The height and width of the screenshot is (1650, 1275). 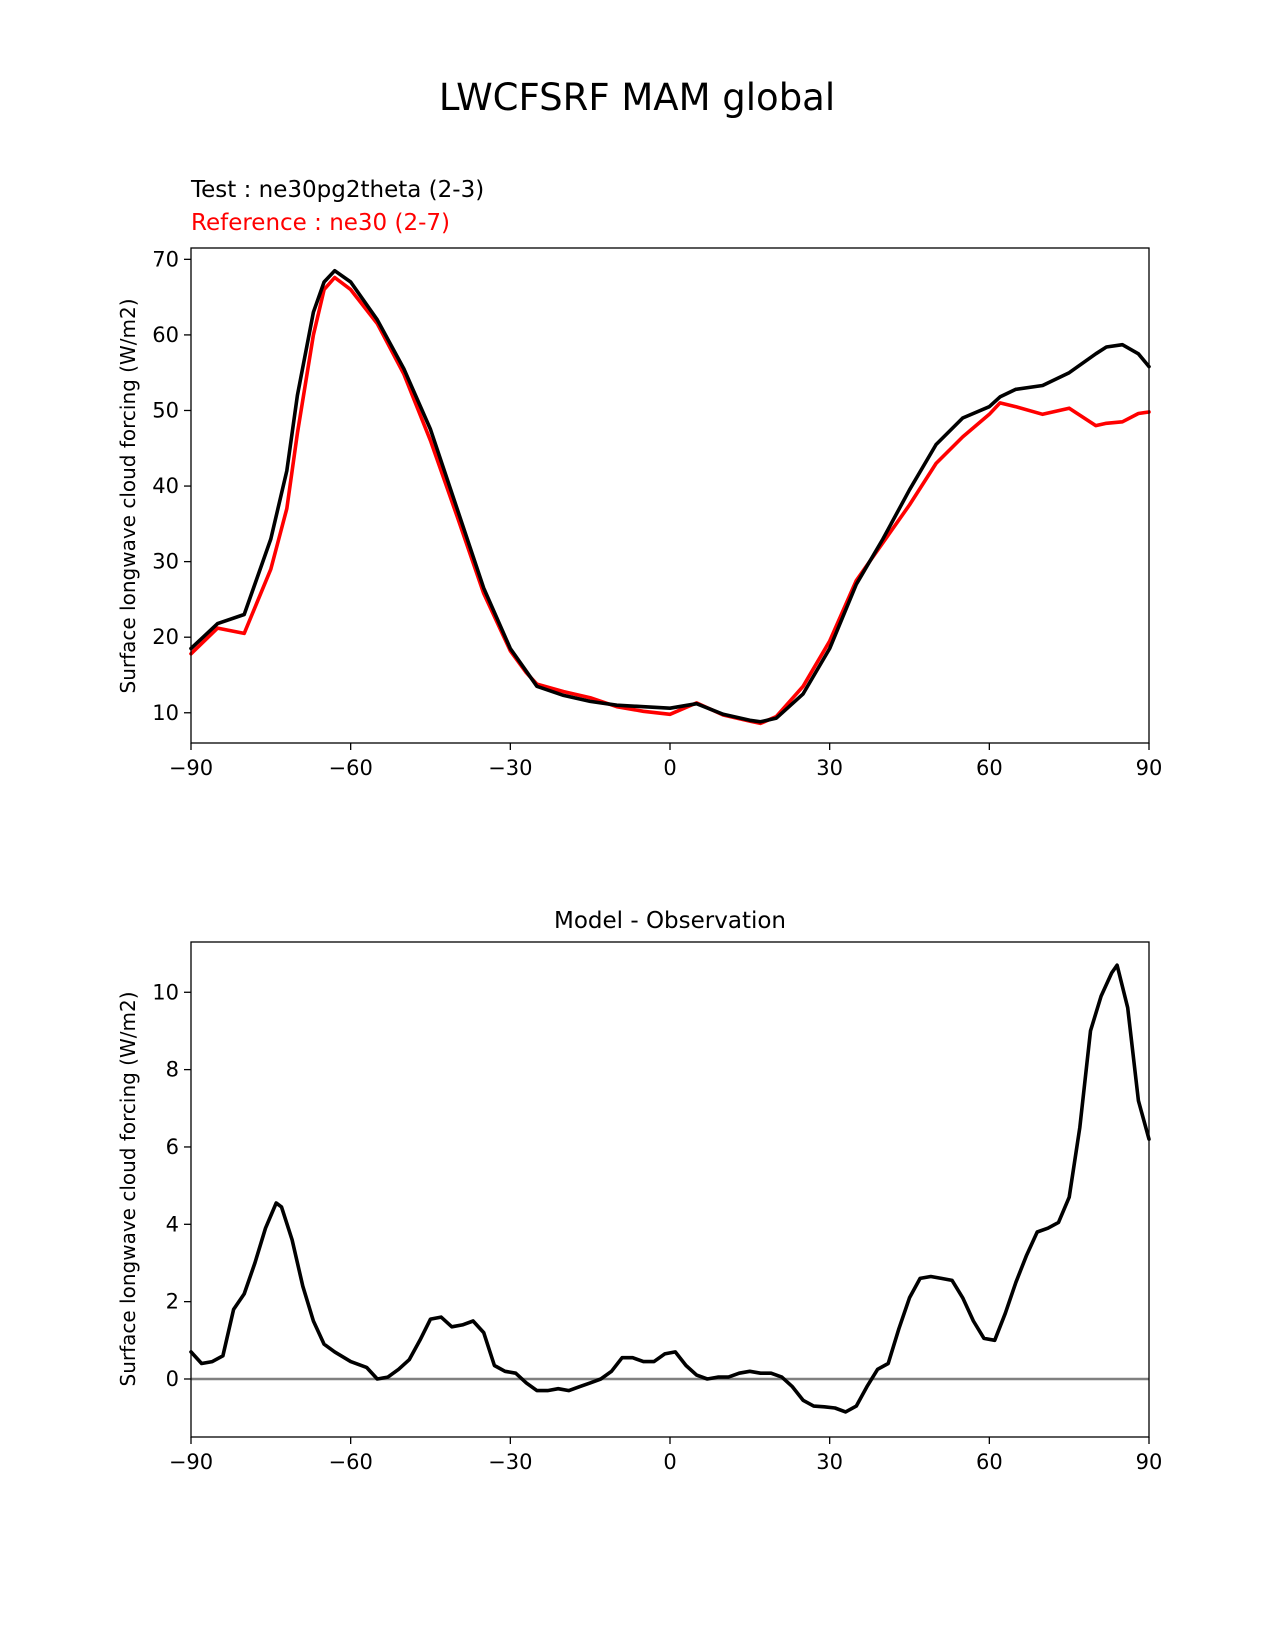 What do you see at coordinates (165, 562) in the screenshot?
I see `y-tick-label: 30` at bounding box center [165, 562].